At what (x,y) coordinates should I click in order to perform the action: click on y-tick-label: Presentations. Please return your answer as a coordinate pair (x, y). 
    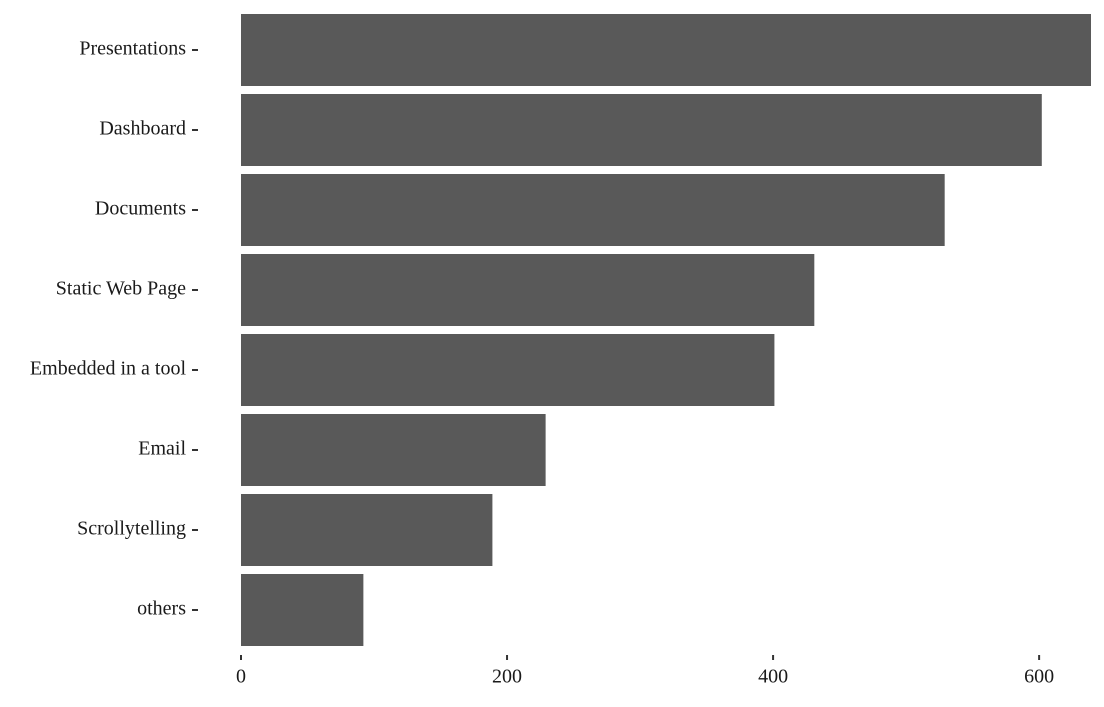
    Looking at the image, I should click on (132, 49).